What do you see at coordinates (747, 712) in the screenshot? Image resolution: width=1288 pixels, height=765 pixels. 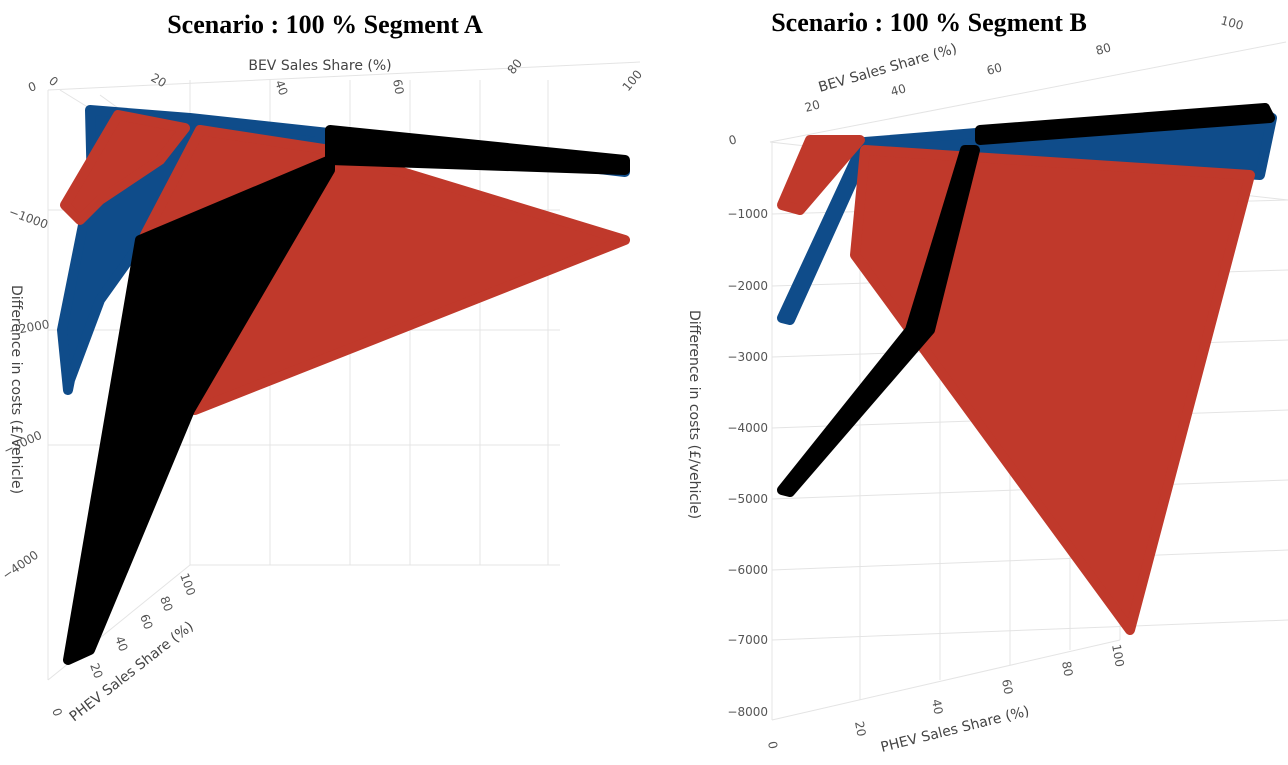 I see `z-tick: −8000` at bounding box center [747, 712].